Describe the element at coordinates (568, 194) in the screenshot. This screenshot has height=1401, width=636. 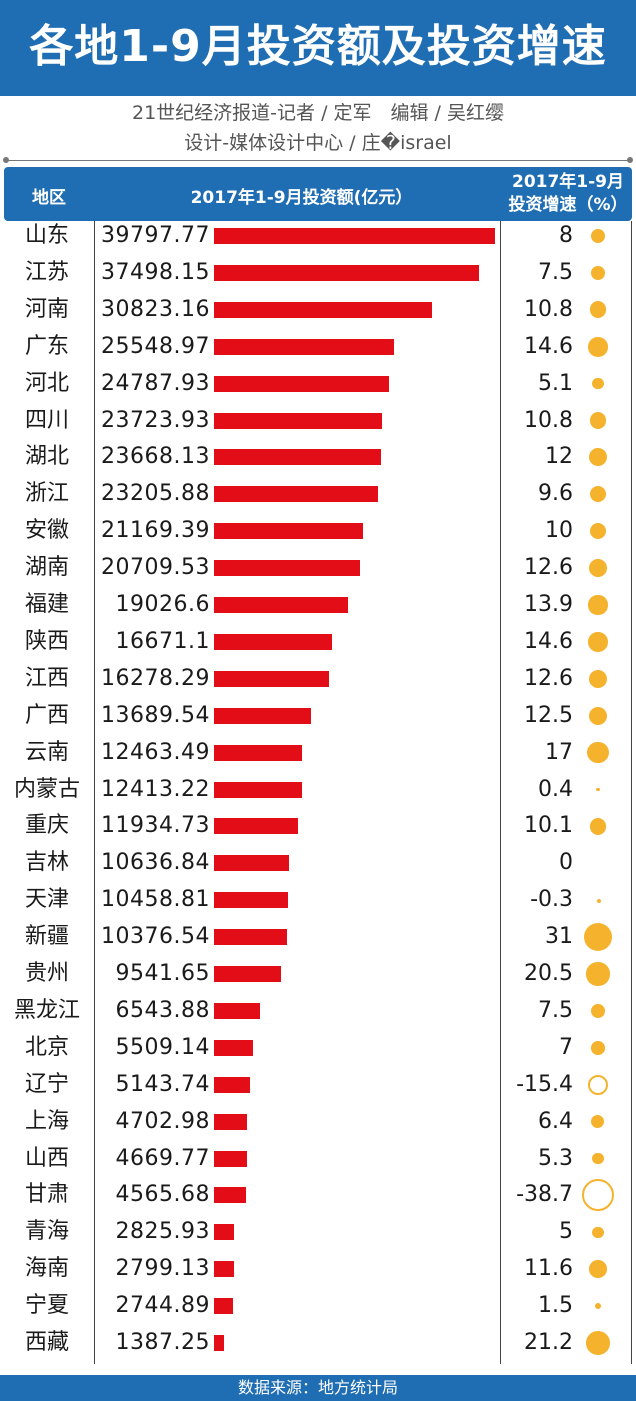
I see `header-growth: 2017年1-9月 投资增速（%）` at that location.